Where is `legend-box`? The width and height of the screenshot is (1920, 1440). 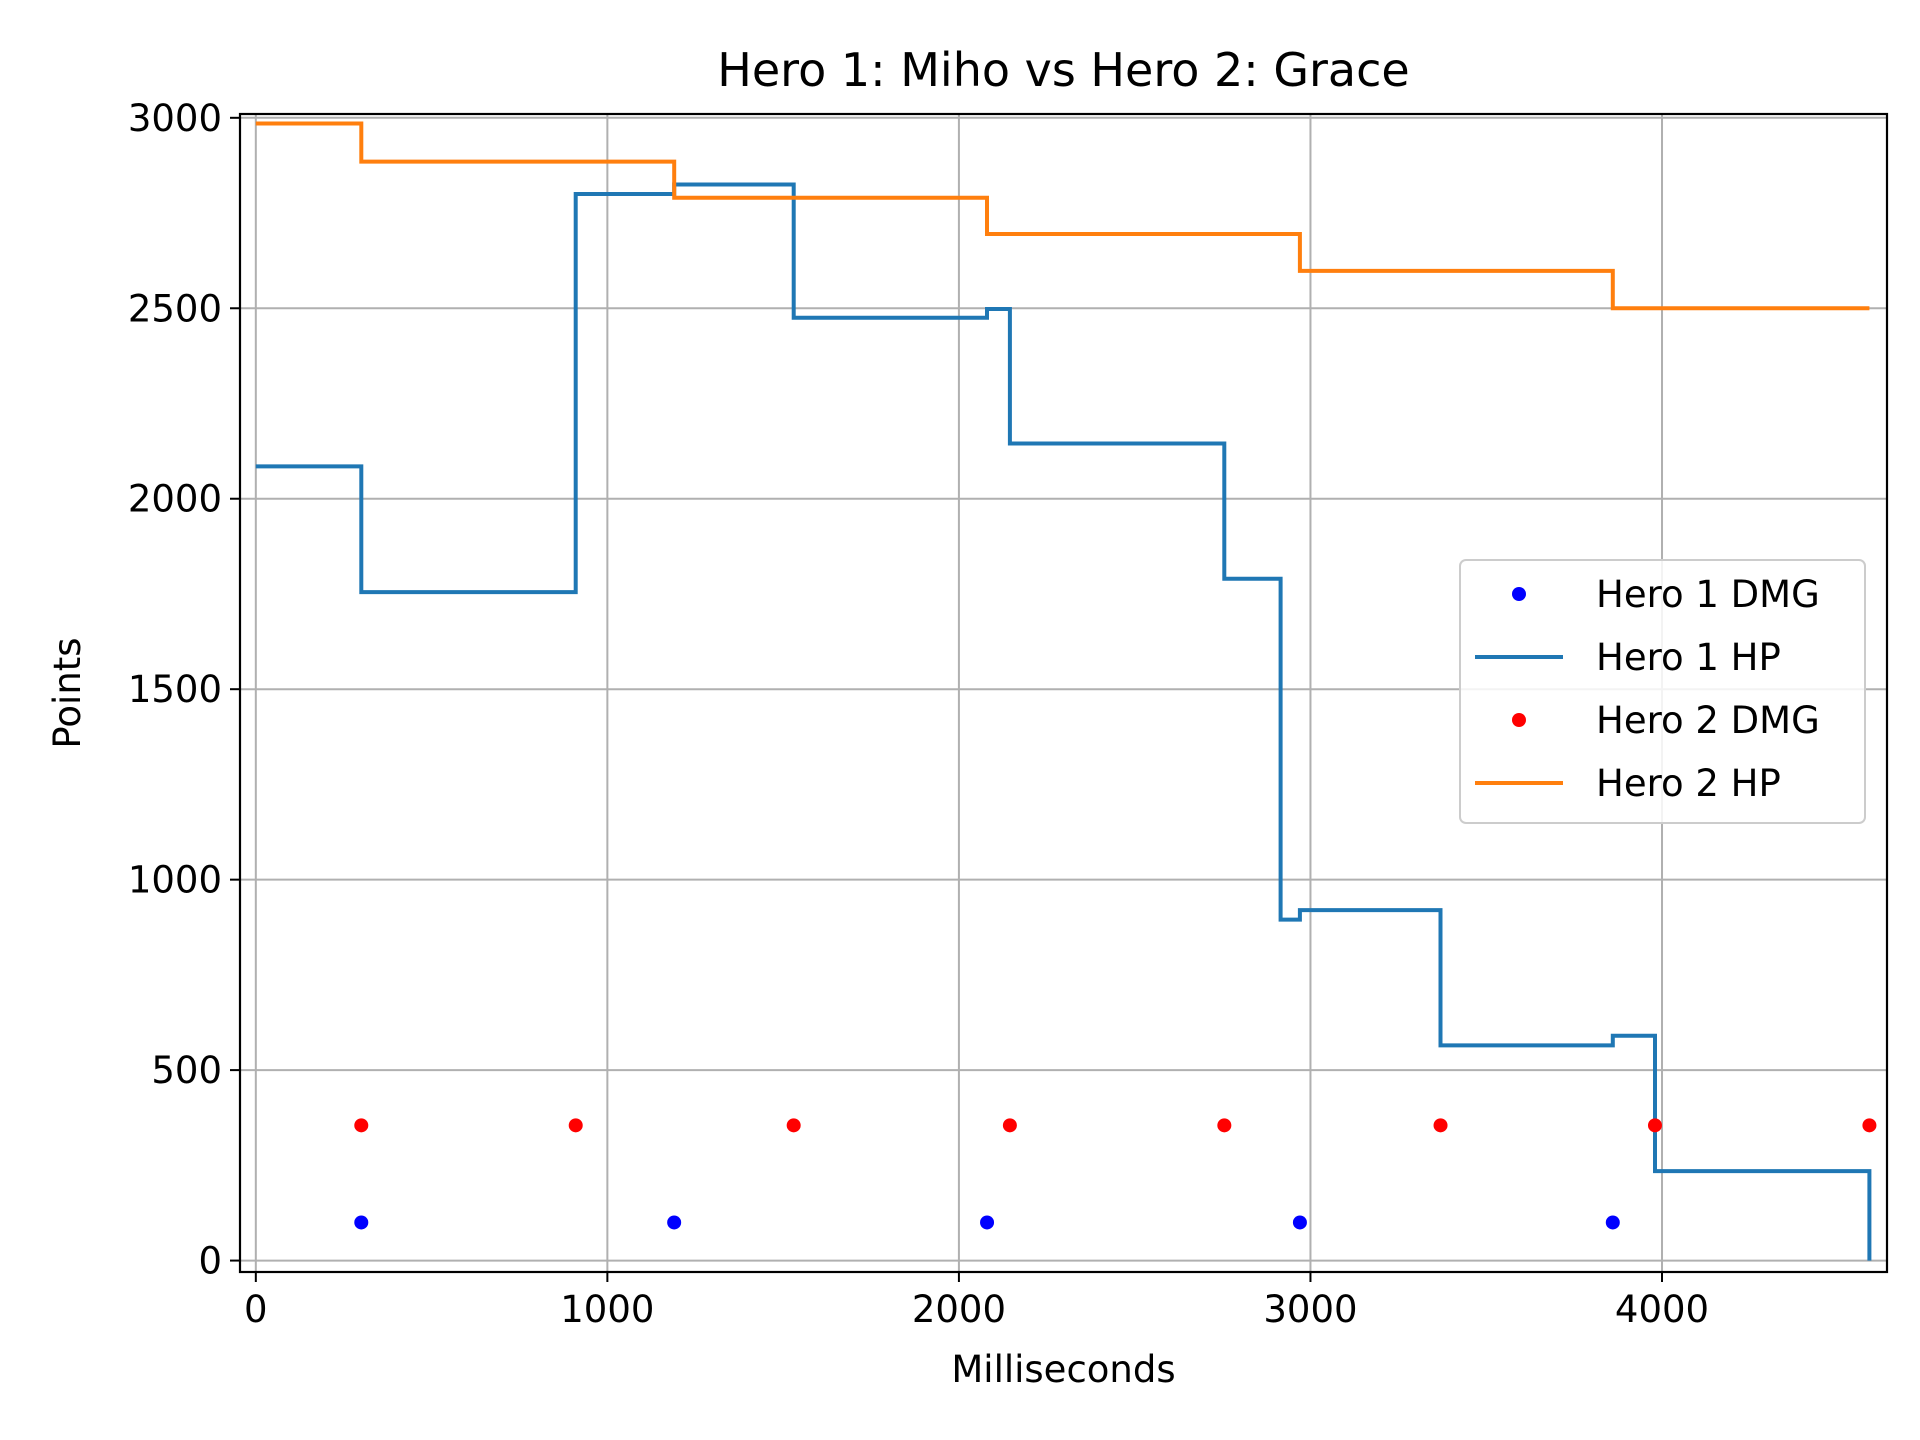
legend-box is located at coordinates (1662, 691).